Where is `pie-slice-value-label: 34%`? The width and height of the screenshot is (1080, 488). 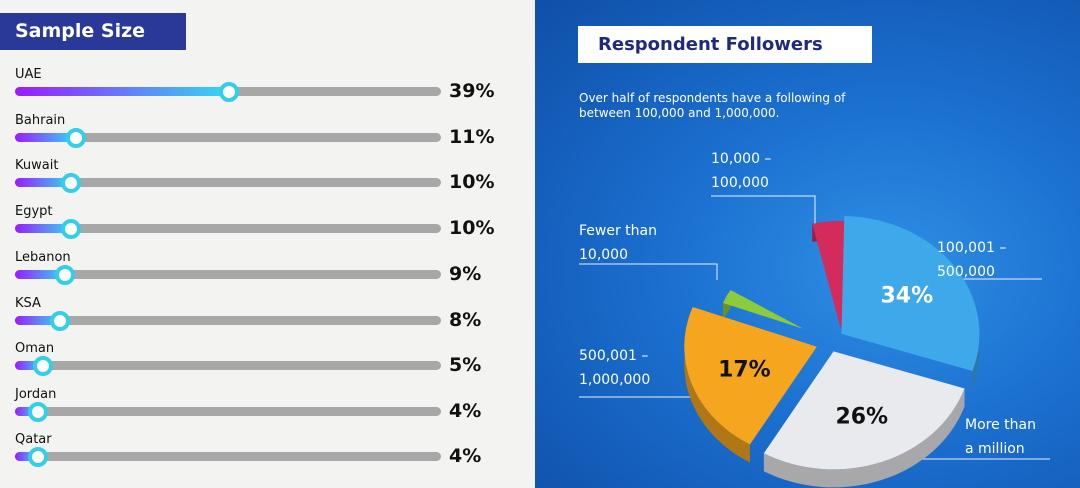 pie-slice-value-label: 34% is located at coordinates (906, 295).